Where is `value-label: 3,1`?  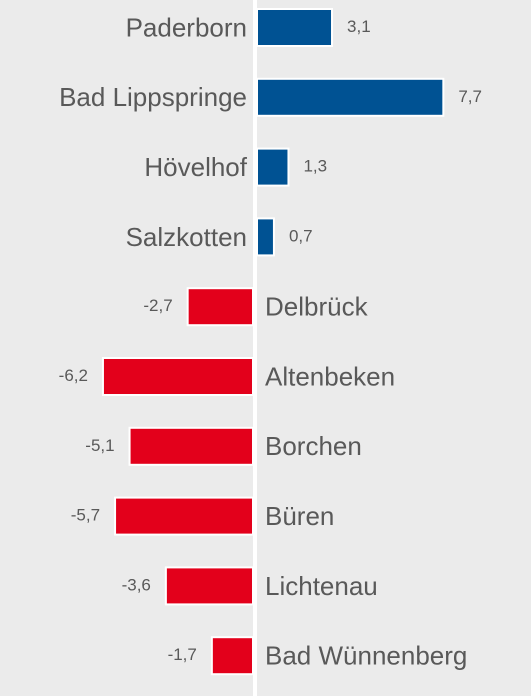 value-label: 3,1 is located at coordinates (359, 26).